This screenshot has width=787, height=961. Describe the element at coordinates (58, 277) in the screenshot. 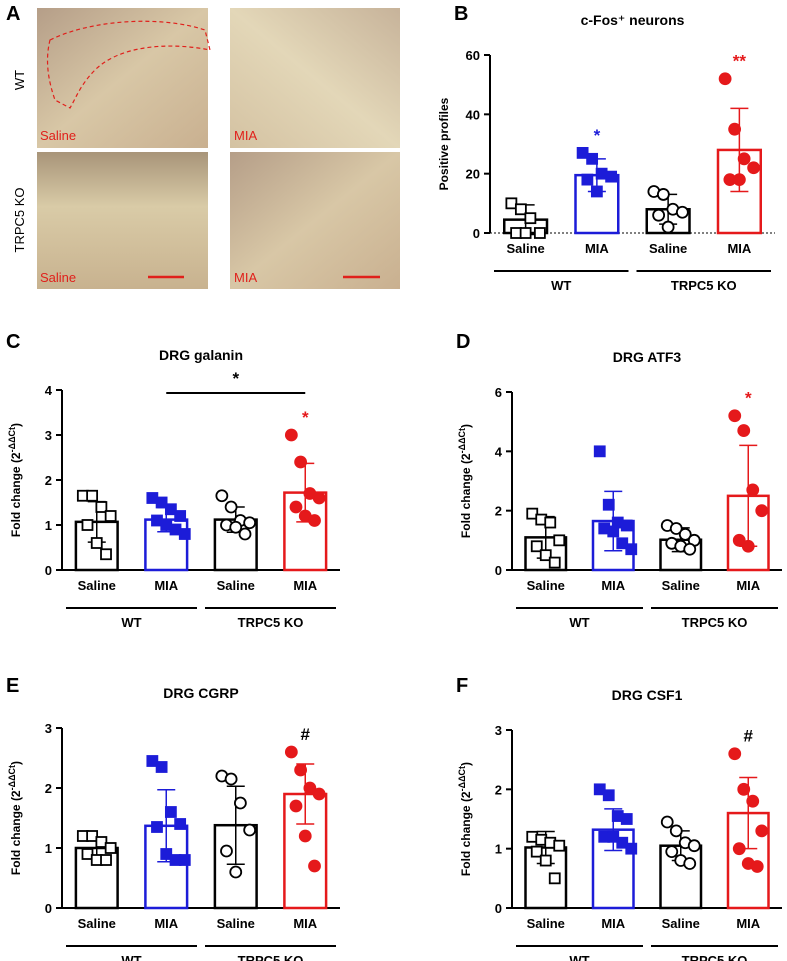

I see `image-label: Saline` at that location.